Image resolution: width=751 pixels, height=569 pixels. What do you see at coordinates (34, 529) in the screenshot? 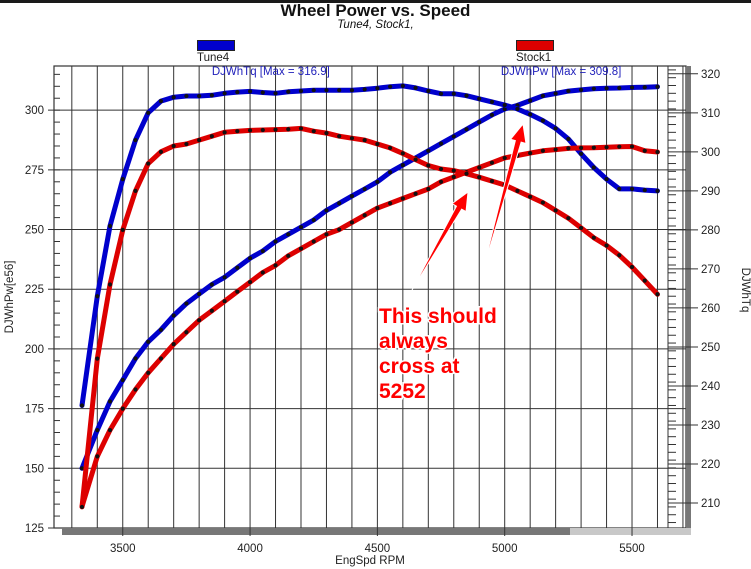
I see `y-left-tick-label: 125` at bounding box center [34, 529].